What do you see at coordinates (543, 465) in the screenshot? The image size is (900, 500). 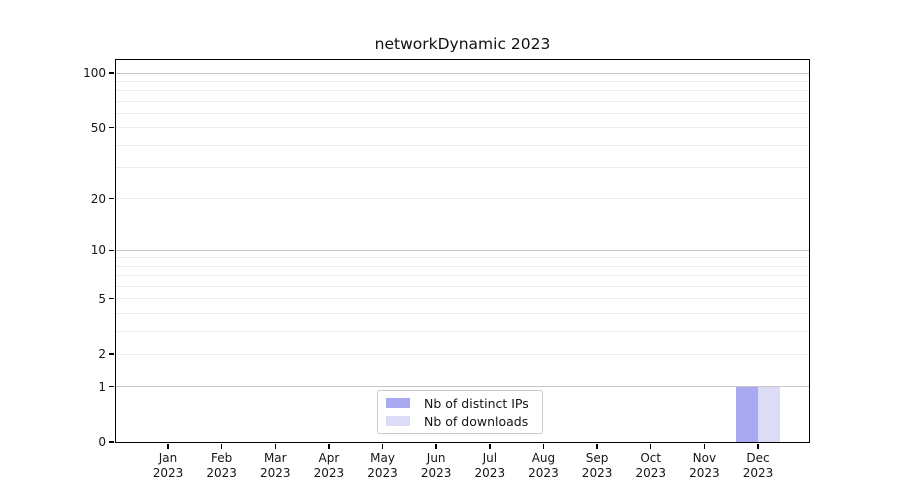 I see `x-tick-label: Aug 2023` at bounding box center [543, 465].